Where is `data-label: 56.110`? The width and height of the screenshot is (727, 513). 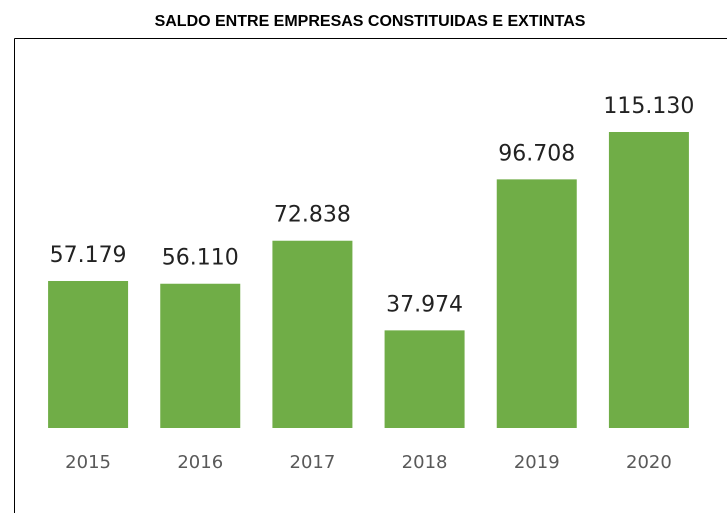
data-label: 56.110 is located at coordinates (200, 258).